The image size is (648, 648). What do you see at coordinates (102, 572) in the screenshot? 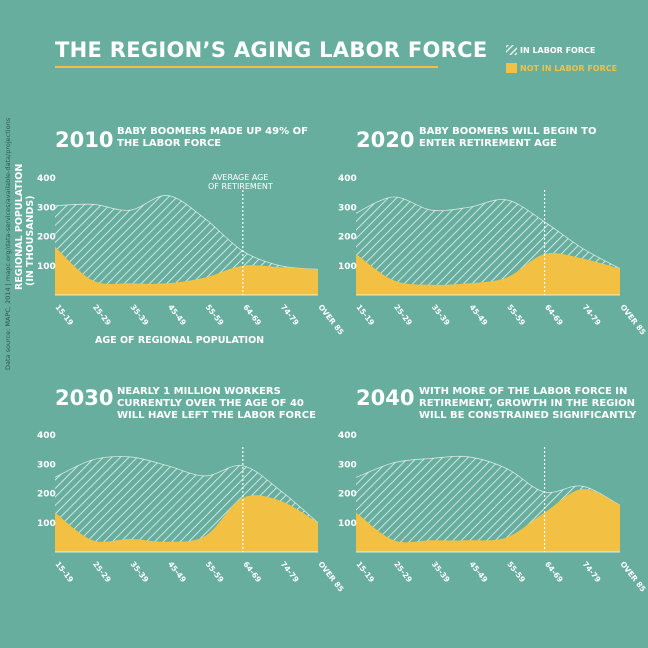
I see `x-tick-label-2030-1: 25-29` at bounding box center [102, 572].